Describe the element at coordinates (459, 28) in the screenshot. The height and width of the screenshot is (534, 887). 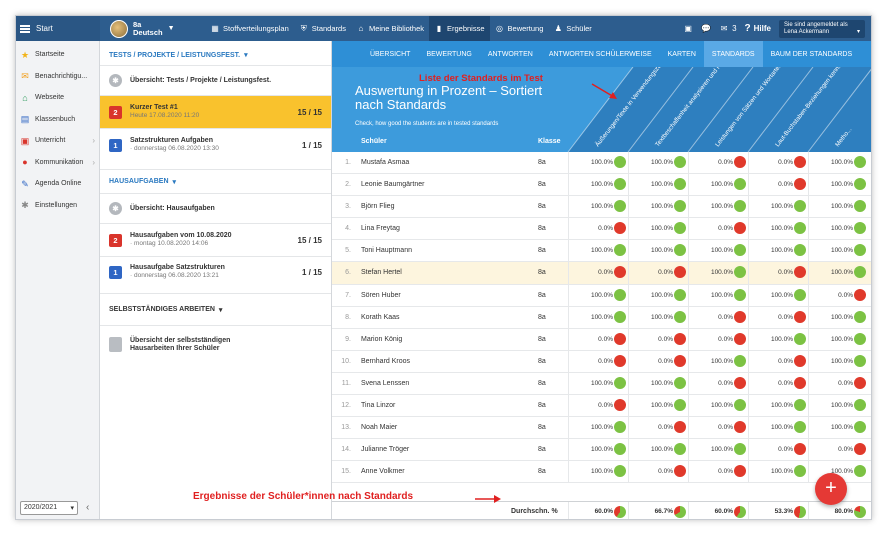
I see `nav-ergebnisse: ▮ Ergebnisse` at that location.